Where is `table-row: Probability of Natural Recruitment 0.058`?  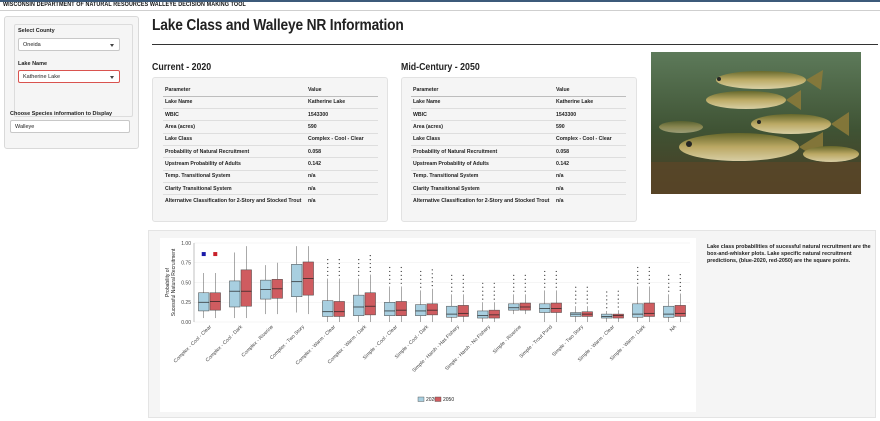 table-row: Probability of Natural Recruitment 0.058 is located at coordinates (518, 152).